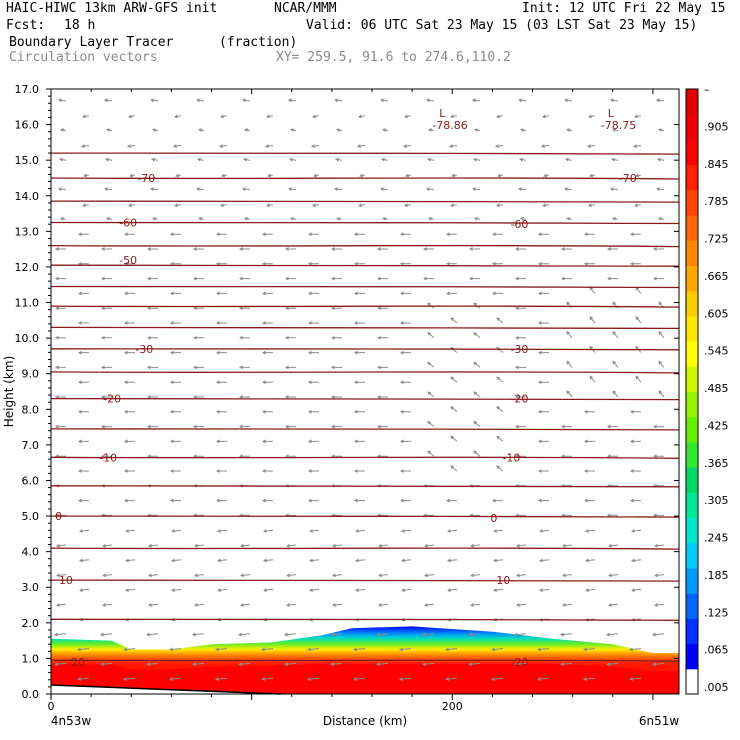  I want to click on terrain-line, so click(166, 689).